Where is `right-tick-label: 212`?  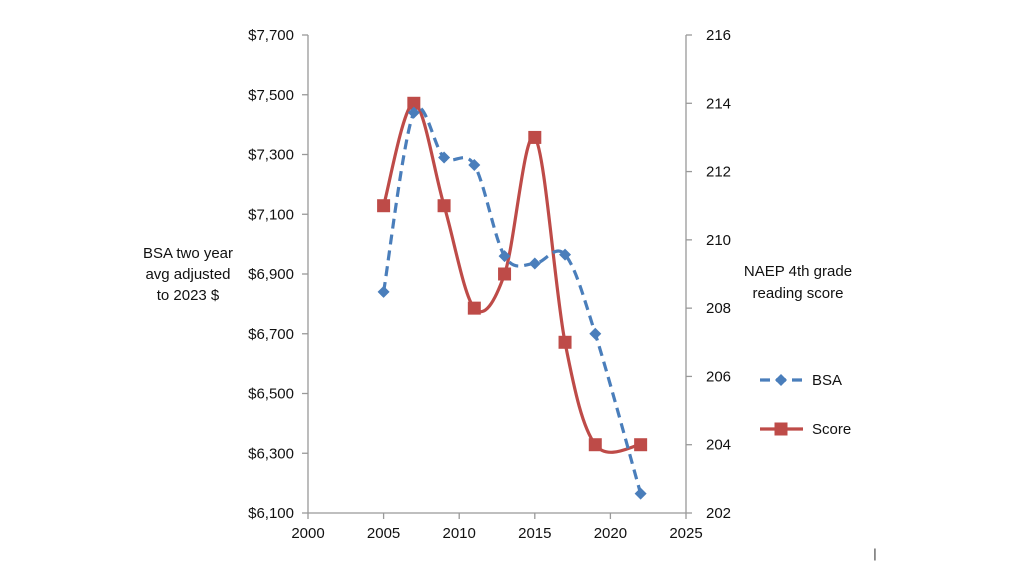 right-tick-label: 212 is located at coordinates (718, 172).